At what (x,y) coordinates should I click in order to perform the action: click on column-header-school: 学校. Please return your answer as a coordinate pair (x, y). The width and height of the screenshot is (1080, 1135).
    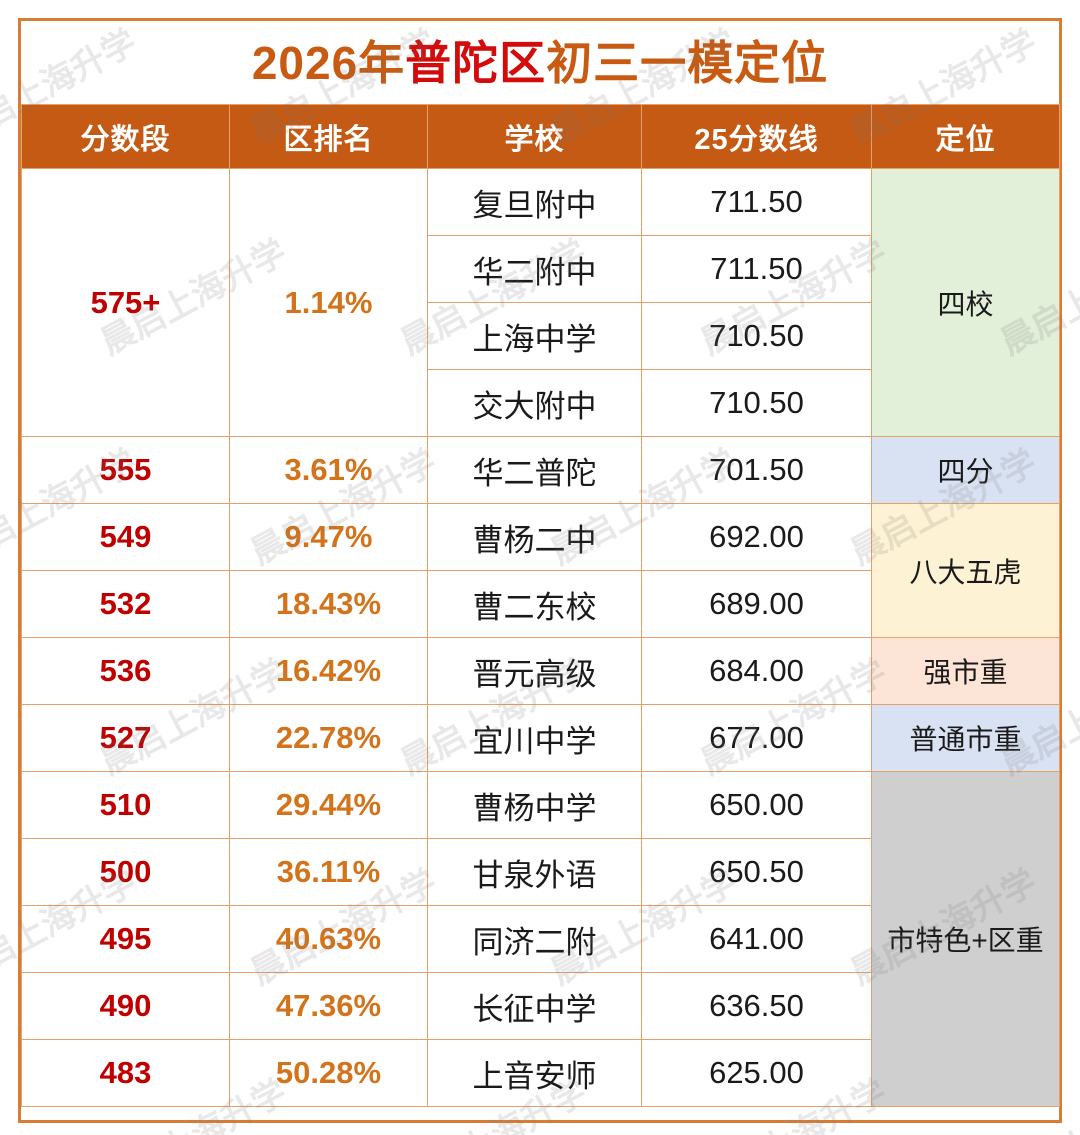
    Looking at the image, I should click on (534, 136).